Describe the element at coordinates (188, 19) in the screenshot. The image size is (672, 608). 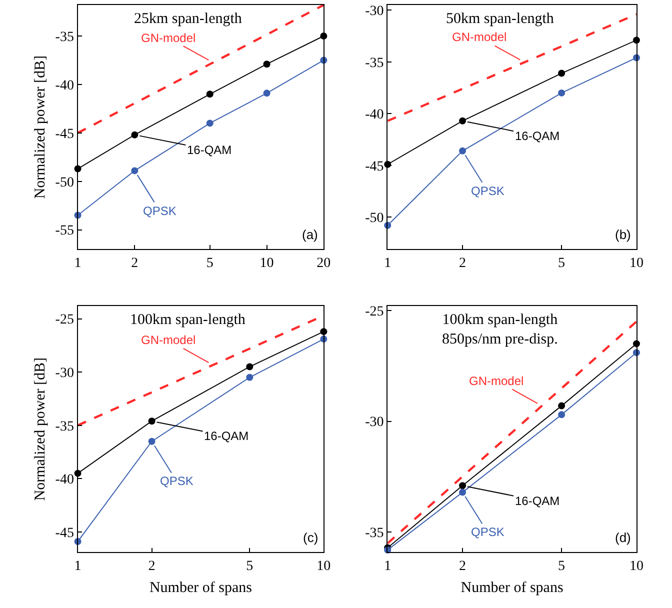
I see `chart-title: 25km span-length` at that location.